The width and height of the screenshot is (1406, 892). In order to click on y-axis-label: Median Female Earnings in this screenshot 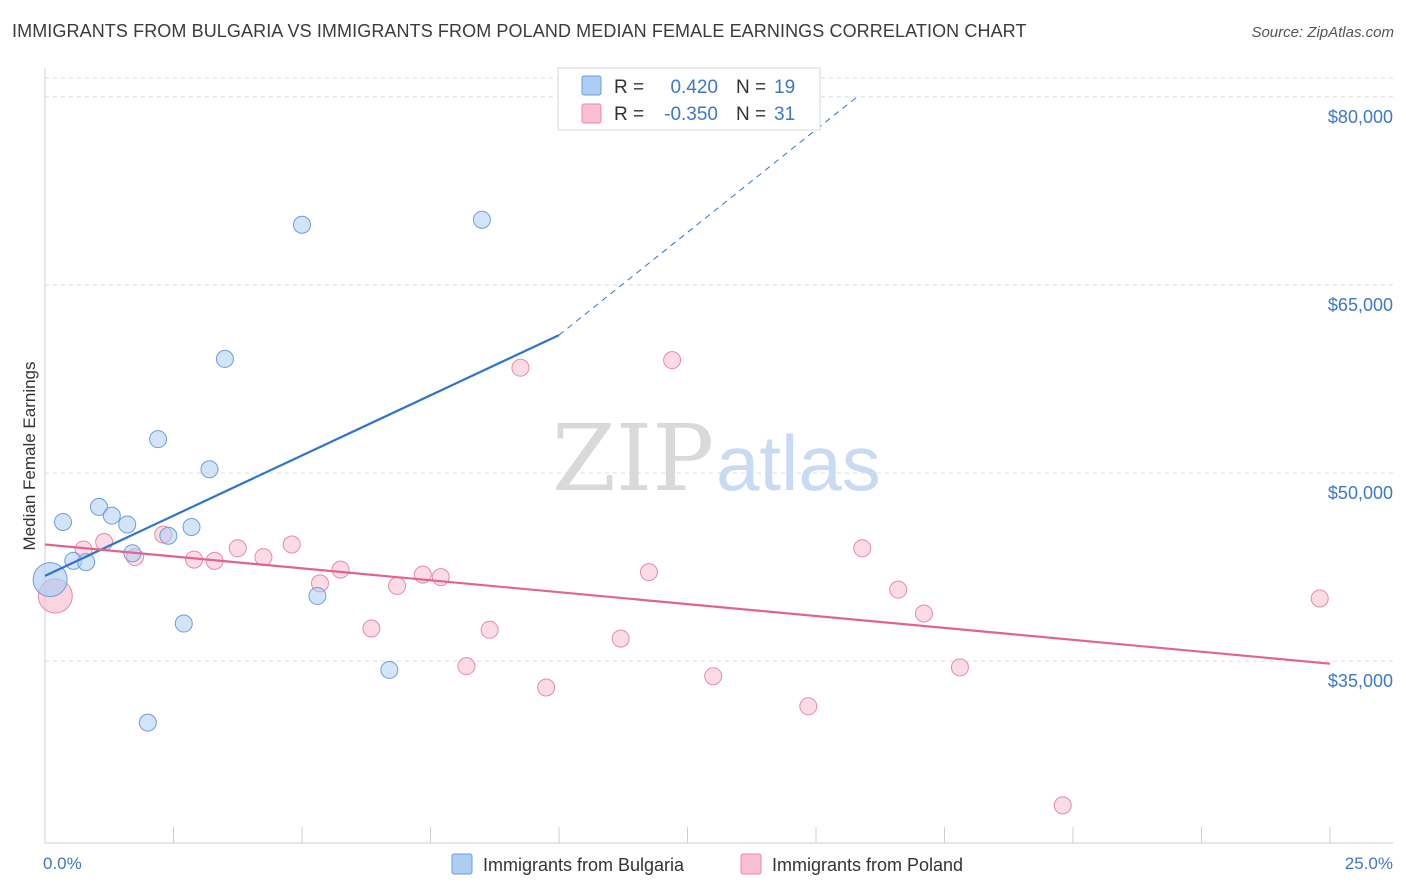, I will do `click(29, 456)`.